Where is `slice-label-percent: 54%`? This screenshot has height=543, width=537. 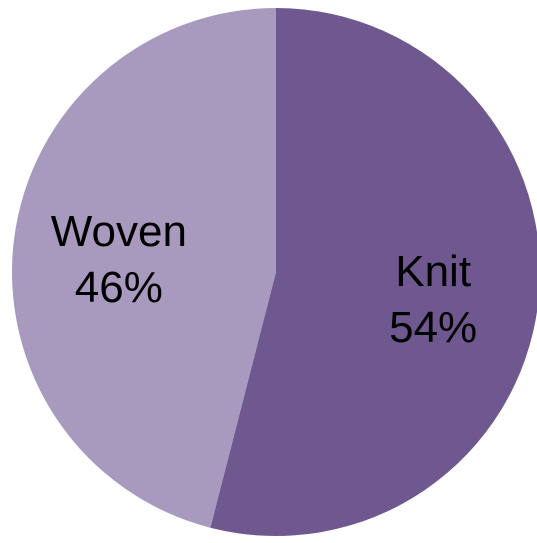
slice-label-percent: 54% is located at coordinates (433, 327).